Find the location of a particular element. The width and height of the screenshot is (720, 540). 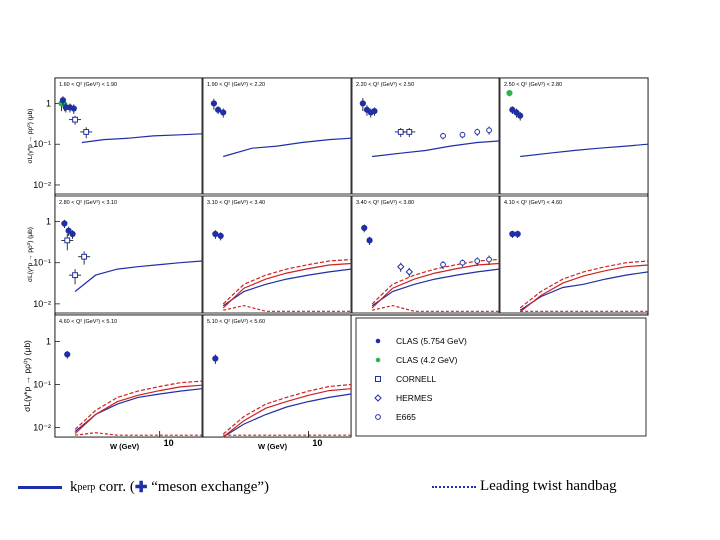

chart-panel-2: 1.90 < Q² (GeV²) < 2.20 is located at coordinates (277, 136).